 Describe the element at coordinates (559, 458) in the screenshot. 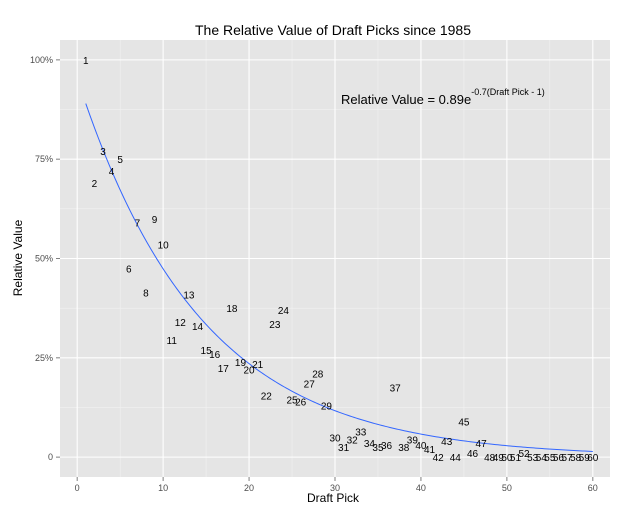

I see `point-label-56: 56` at that location.